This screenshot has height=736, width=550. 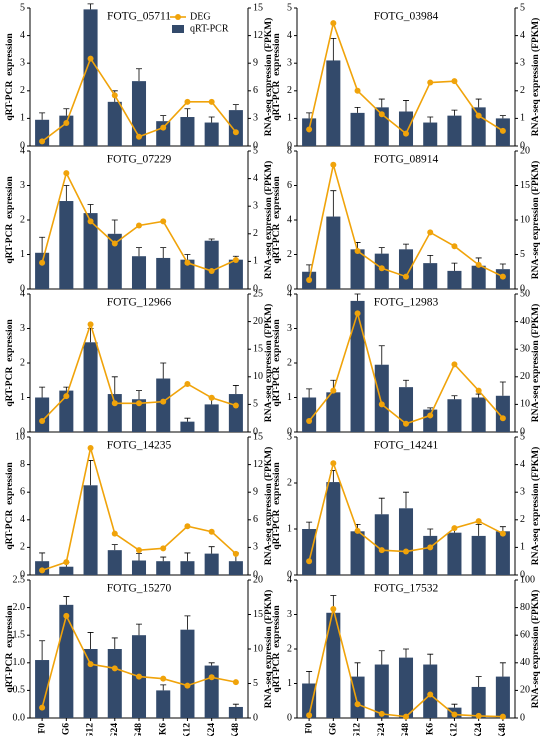 What do you see at coordinates (178, 29) in the screenshot?
I see `legend-swatch` at bounding box center [178, 29].